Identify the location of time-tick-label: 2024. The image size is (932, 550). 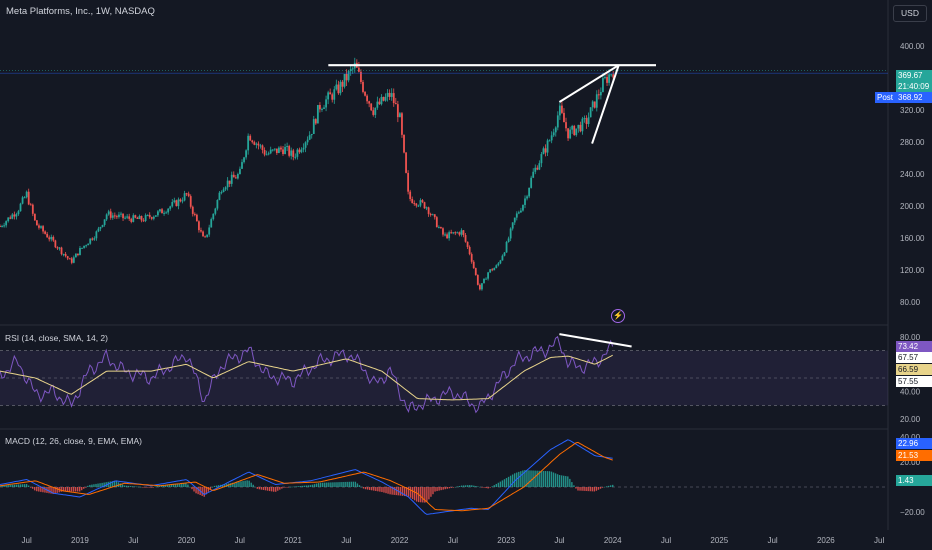
(613, 540).